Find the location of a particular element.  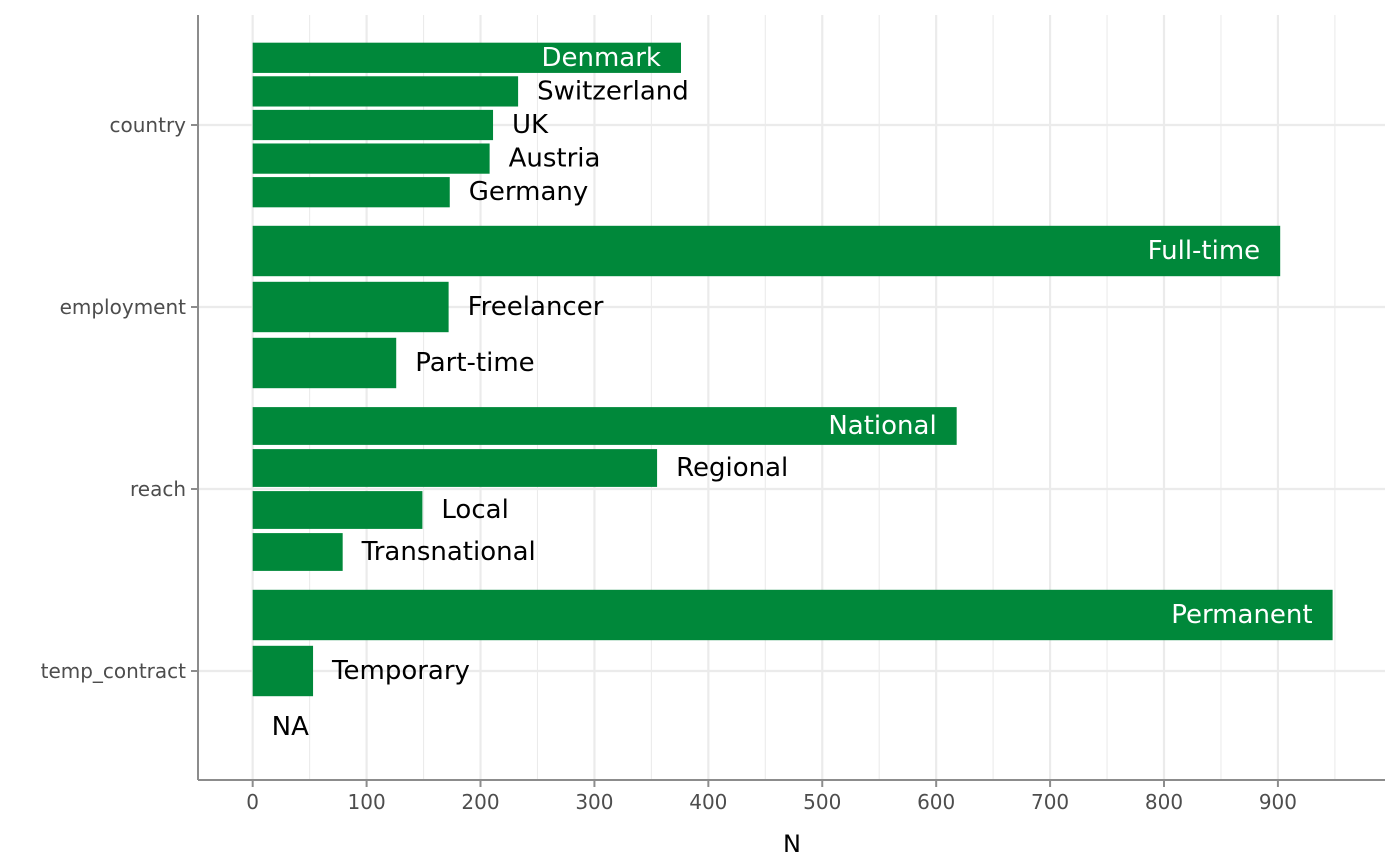

bar-label: Part-time is located at coordinates (474, 363).